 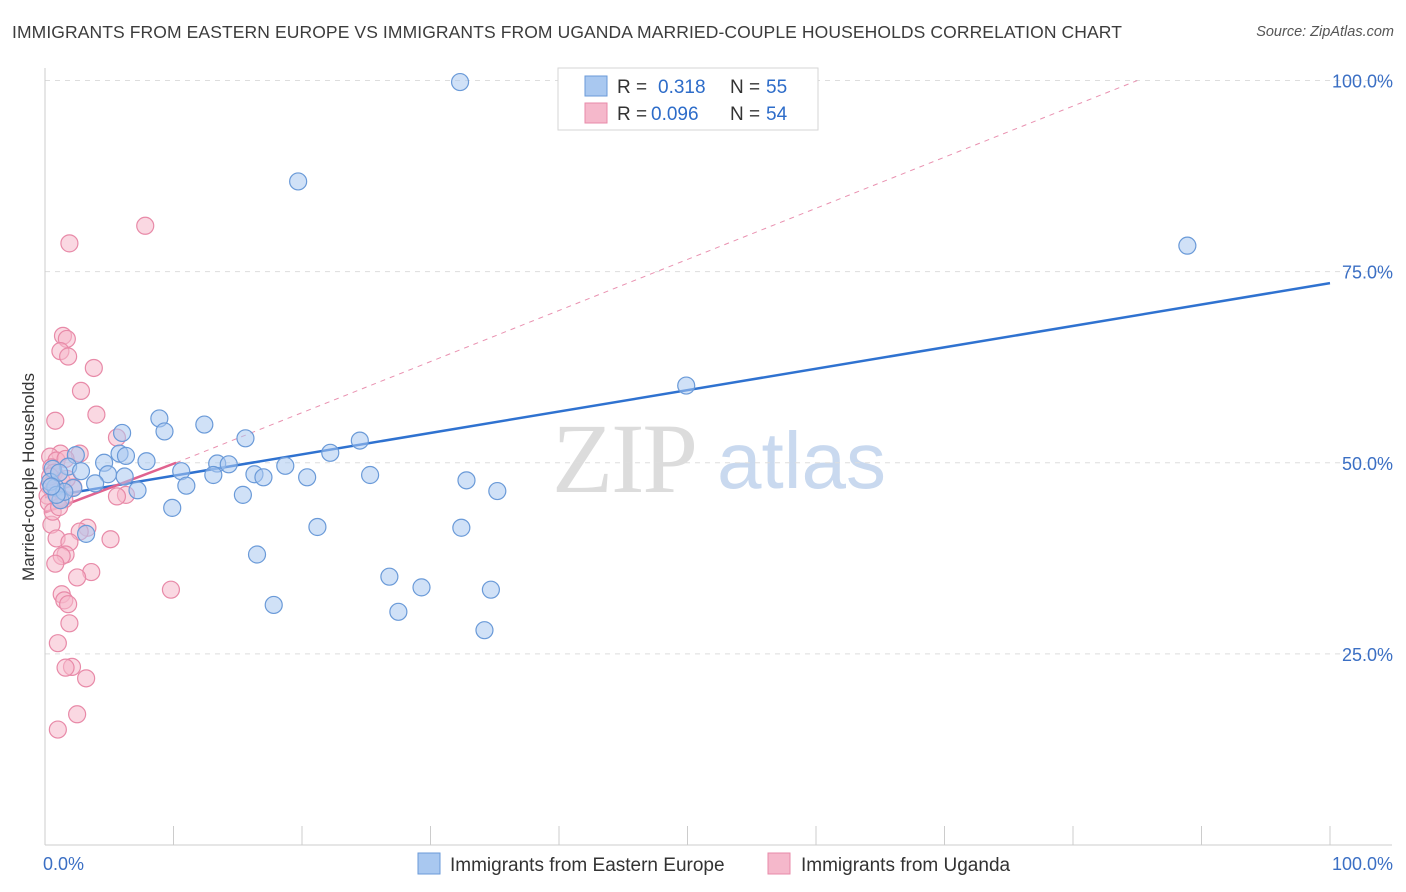 I want to click on x-tick-label-min: 0.0%, so click(x=63, y=864).